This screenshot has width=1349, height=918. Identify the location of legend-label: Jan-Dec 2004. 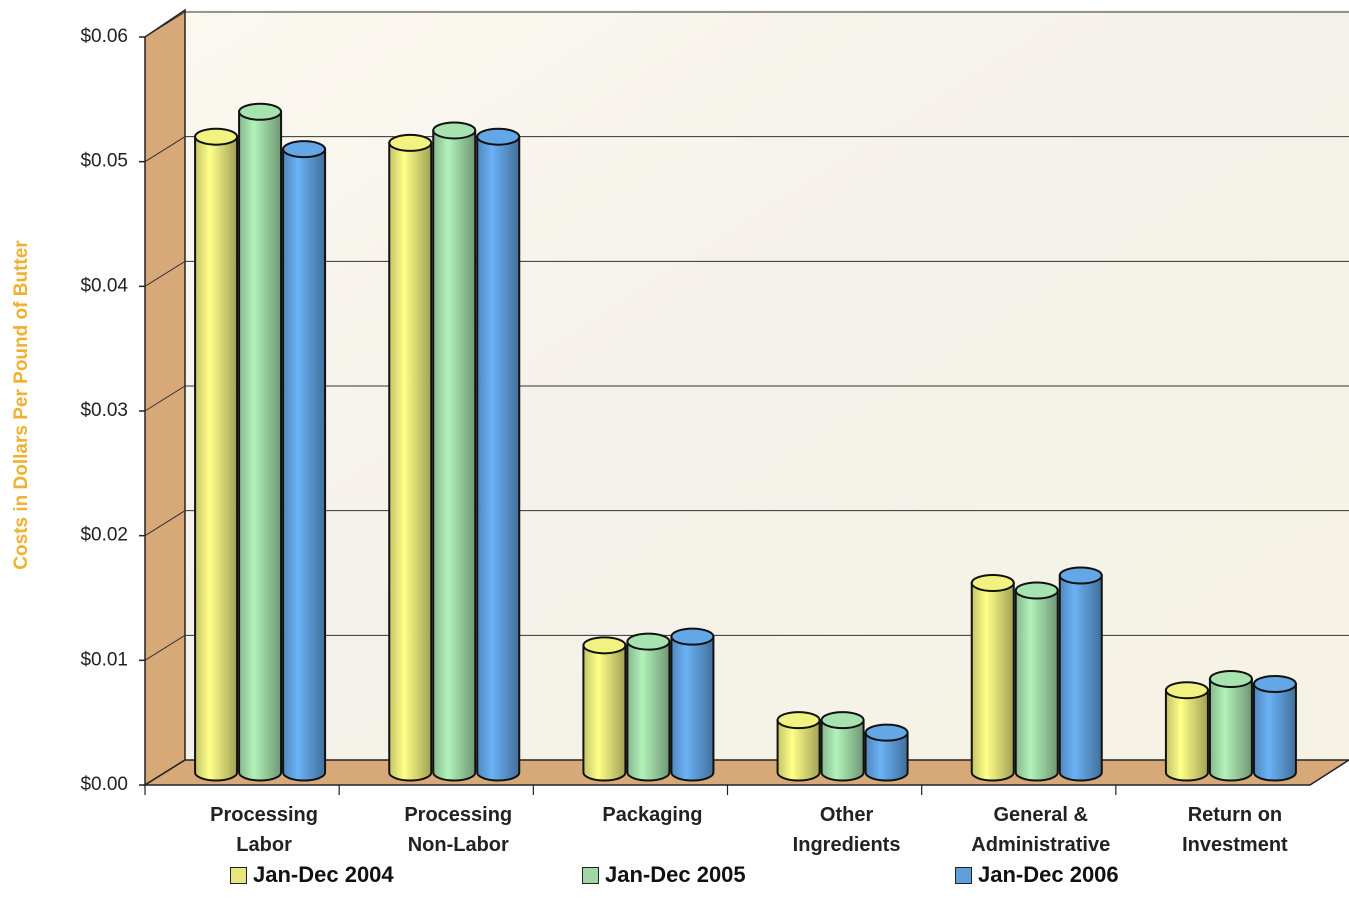
(323, 874).